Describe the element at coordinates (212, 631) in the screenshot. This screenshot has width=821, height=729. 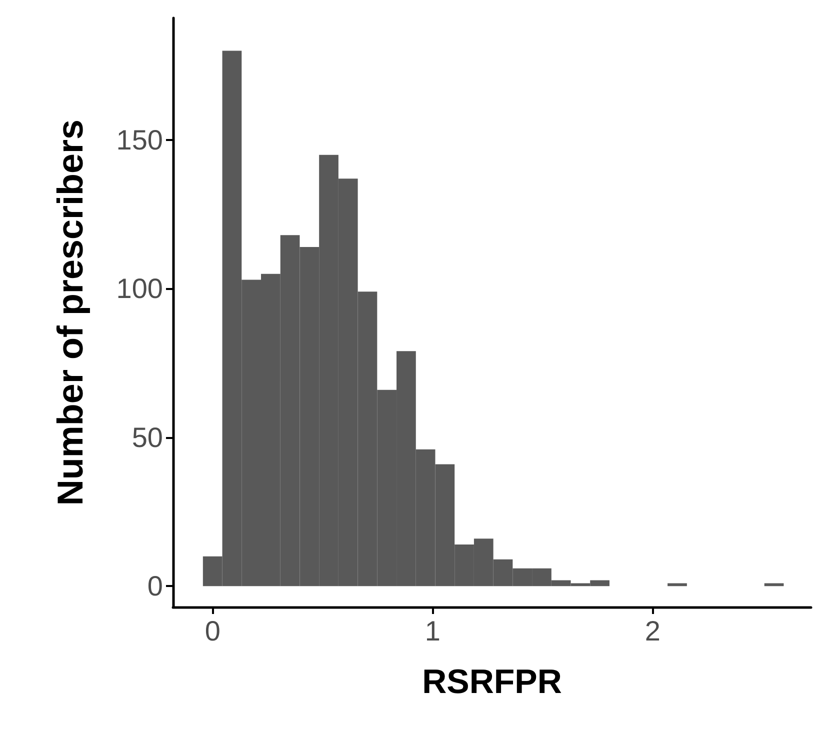
I see `x-tick-label: 0` at that location.